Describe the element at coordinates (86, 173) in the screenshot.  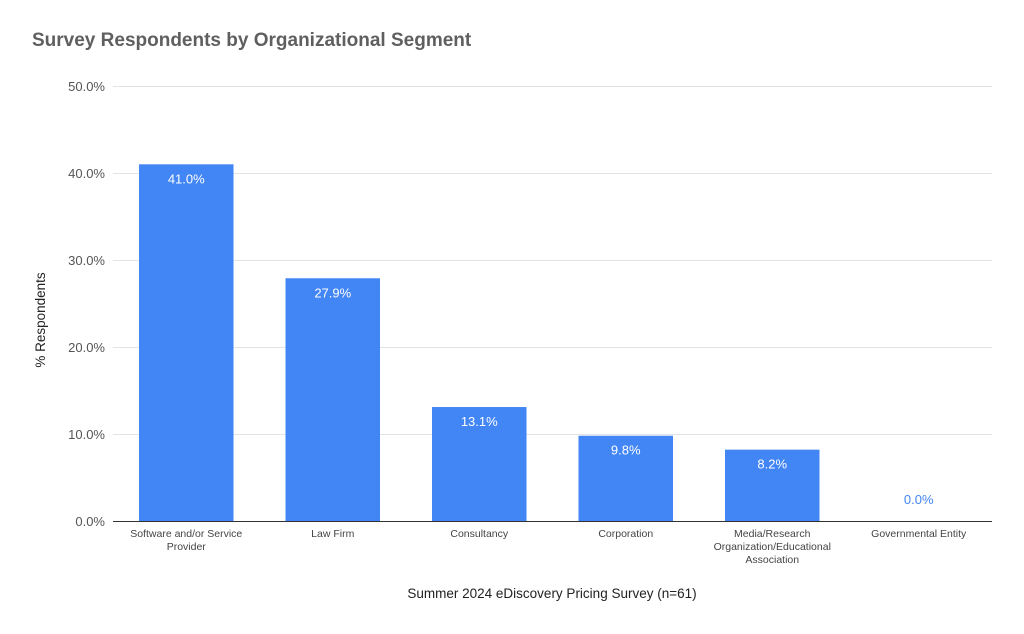
I see `y-tick-label: 40.0%` at that location.